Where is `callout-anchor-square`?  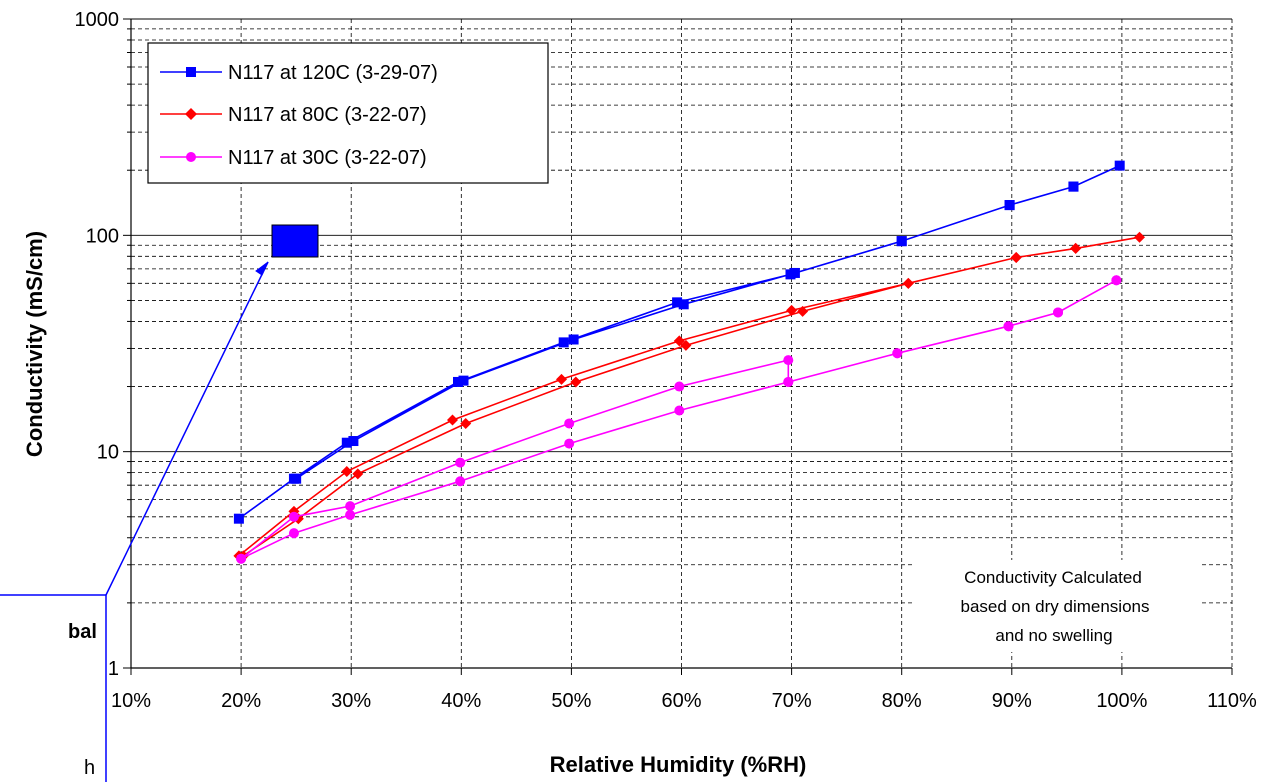
callout-anchor-square is located at coordinates (295, 241).